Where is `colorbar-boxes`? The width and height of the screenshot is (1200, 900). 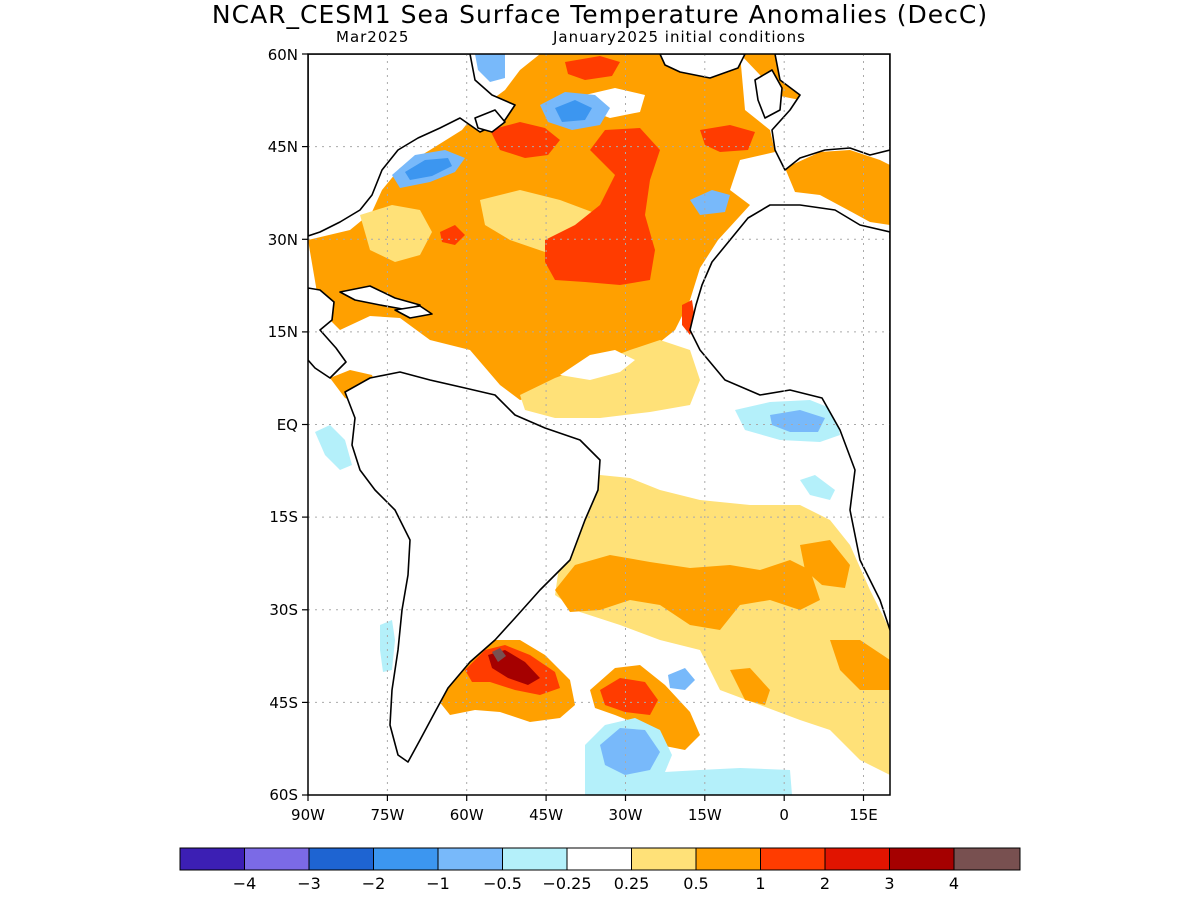
colorbar-boxes is located at coordinates (600, 859).